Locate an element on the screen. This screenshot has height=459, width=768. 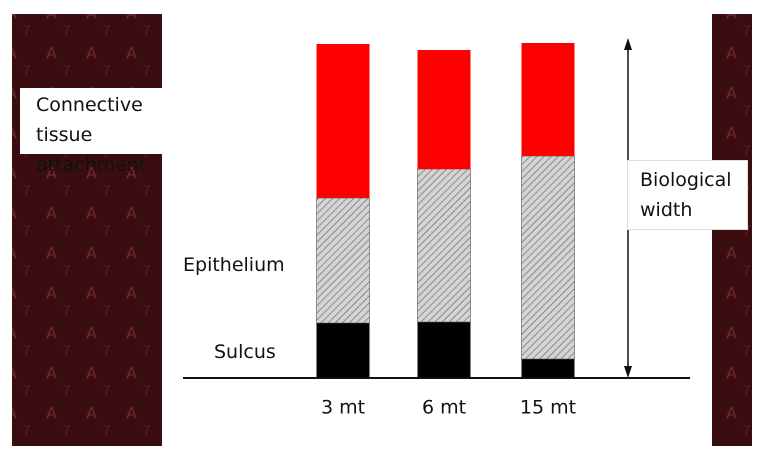
x-tick-label: 6 mt is located at coordinates (444, 408).